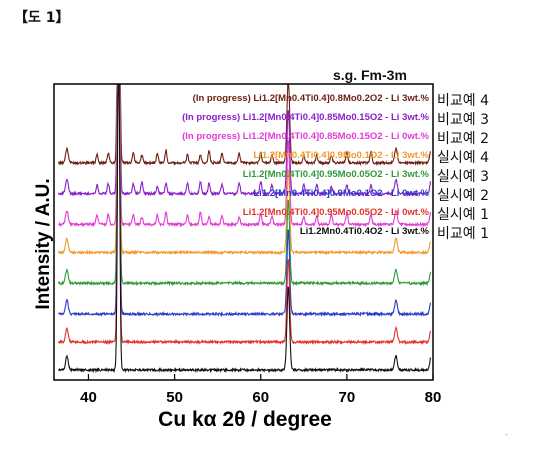 The height and width of the screenshot is (452, 535). What do you see at coordinates (365, 231) in the screenshot?
I see `series-formula-comp1: Li1.2Mn0.4Ti0.4O2 - Li 3wt.%` at bounding box center [365, 231].